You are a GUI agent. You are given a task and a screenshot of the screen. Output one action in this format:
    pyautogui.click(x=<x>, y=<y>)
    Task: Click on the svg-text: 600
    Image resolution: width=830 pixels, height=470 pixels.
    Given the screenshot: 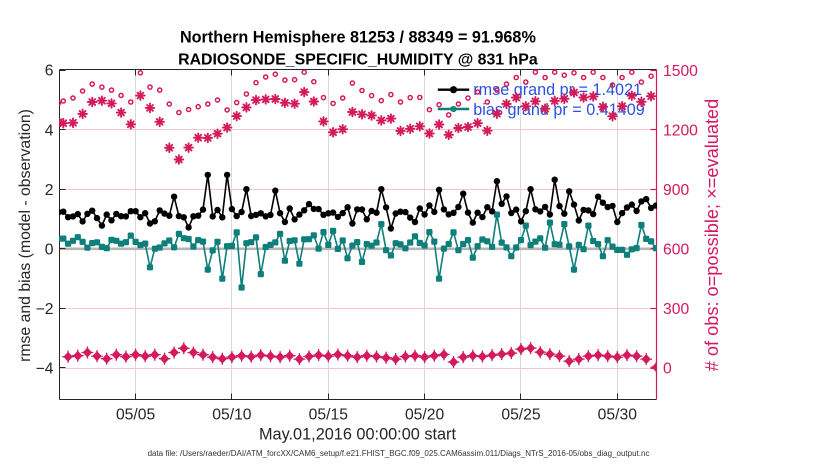 What is the action you would take?
    pyautogui.click(x=676, y=250)
    